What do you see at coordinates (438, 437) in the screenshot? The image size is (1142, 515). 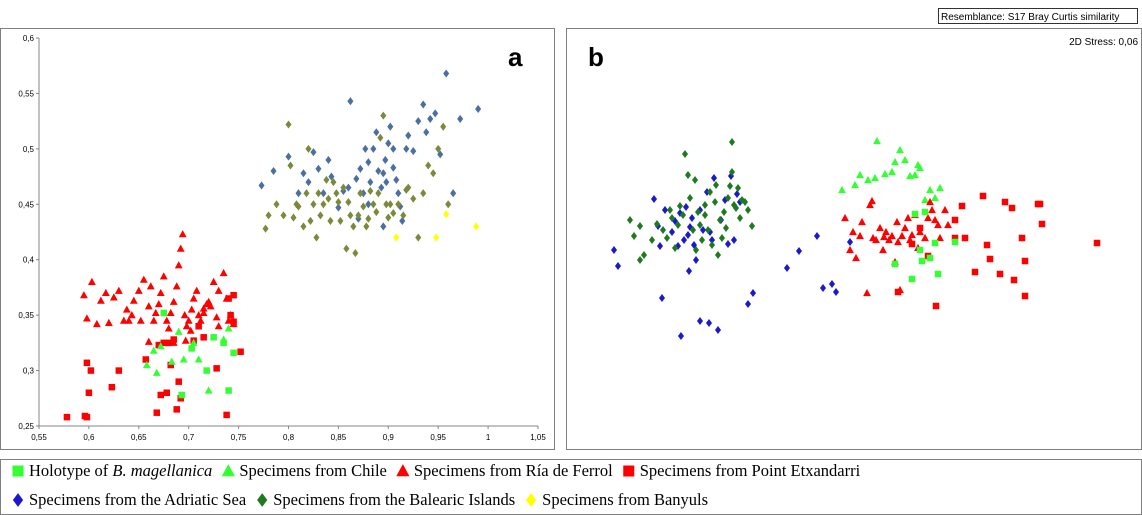 I see `x-tick-label: 0,95` at bounding box center [438, 437].